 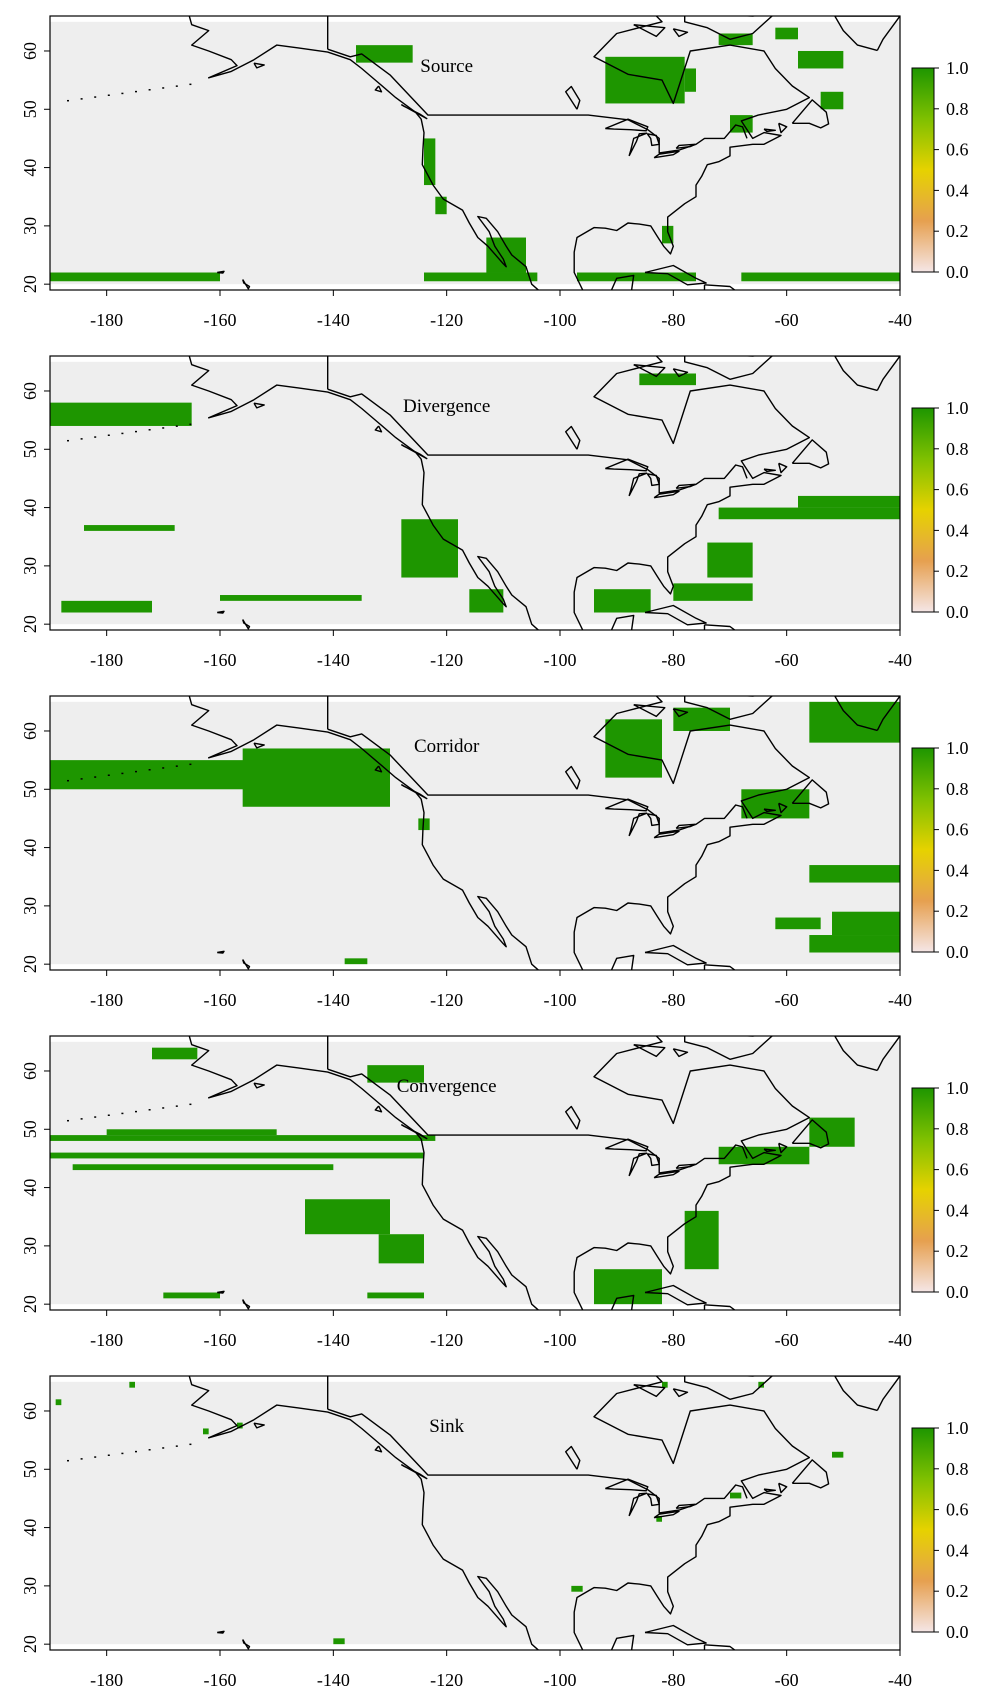 I want to click on panel-label: Sink, so click(x=446, y=1426).